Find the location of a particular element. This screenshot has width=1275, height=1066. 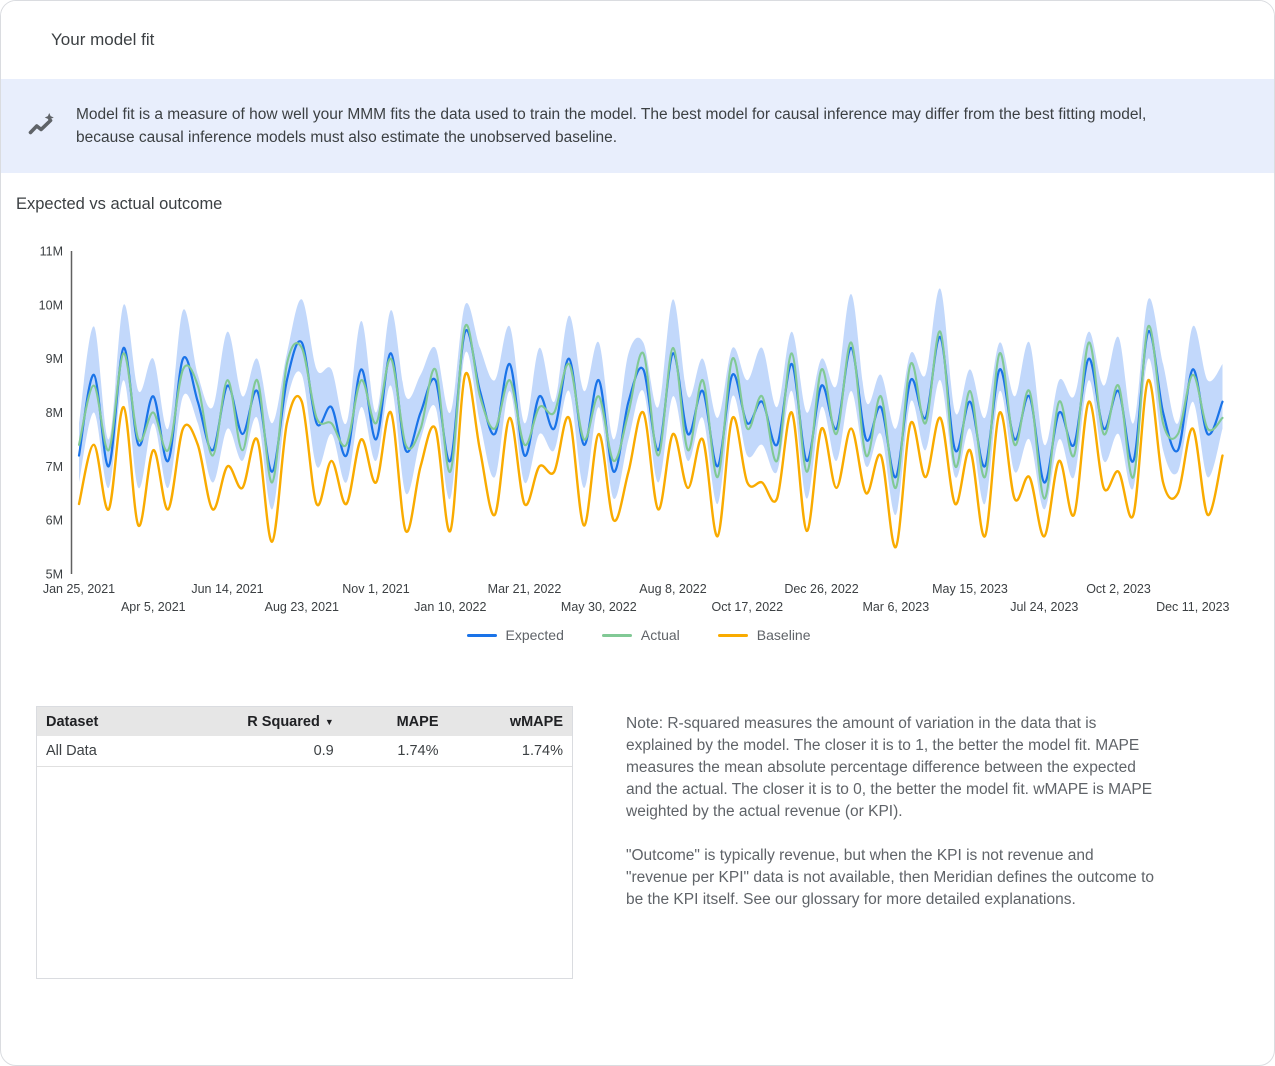

svg-text: Oct 2, 2023 is located at coordinates (1118, 589).